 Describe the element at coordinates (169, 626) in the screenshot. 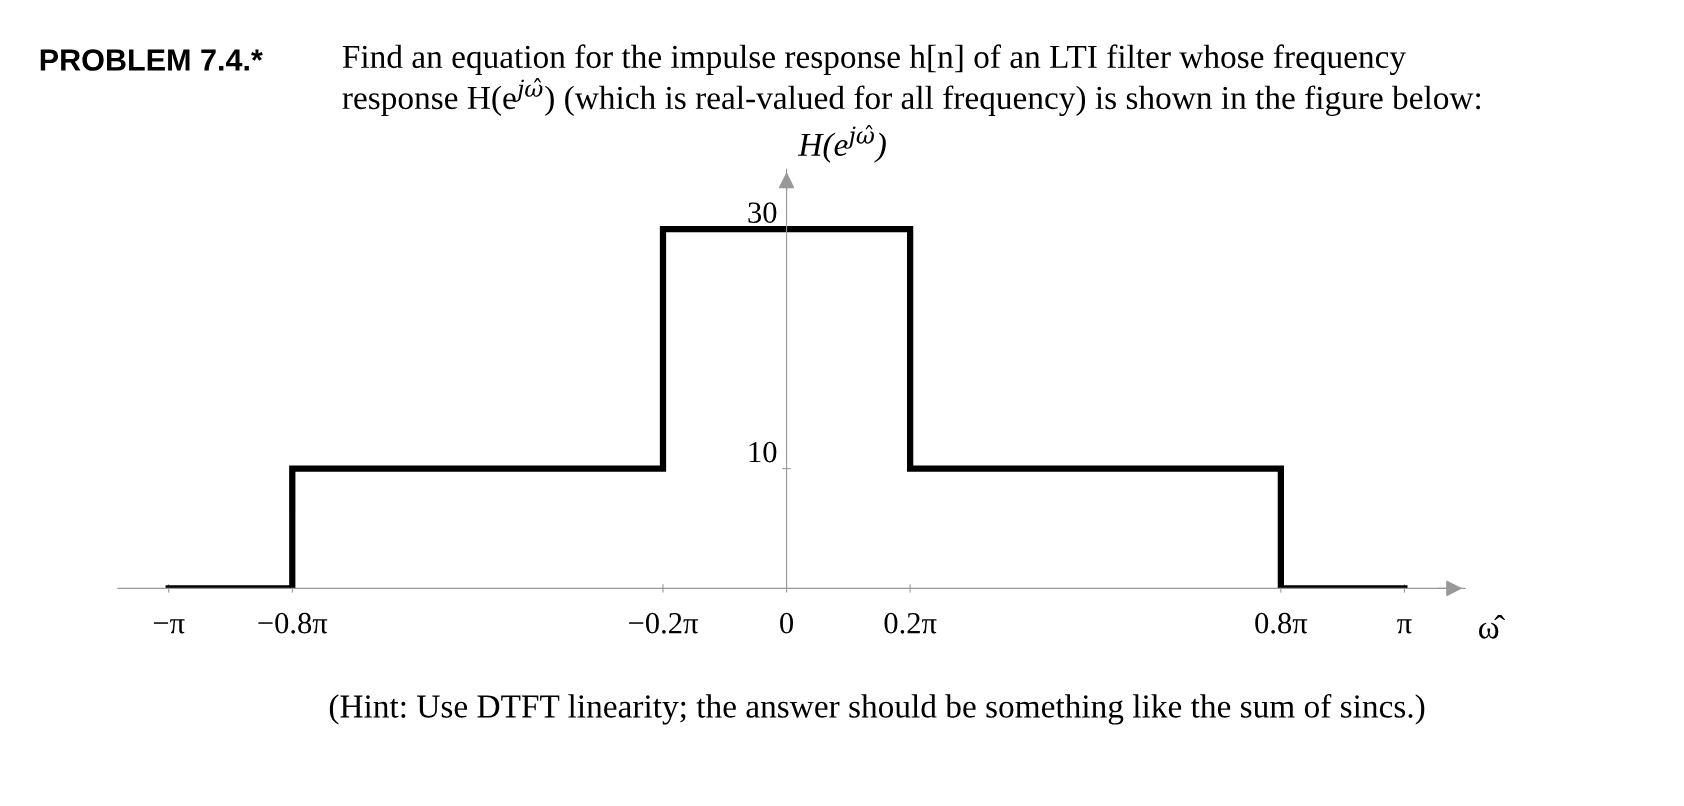

I see `x-tick-label: −π` at that location.